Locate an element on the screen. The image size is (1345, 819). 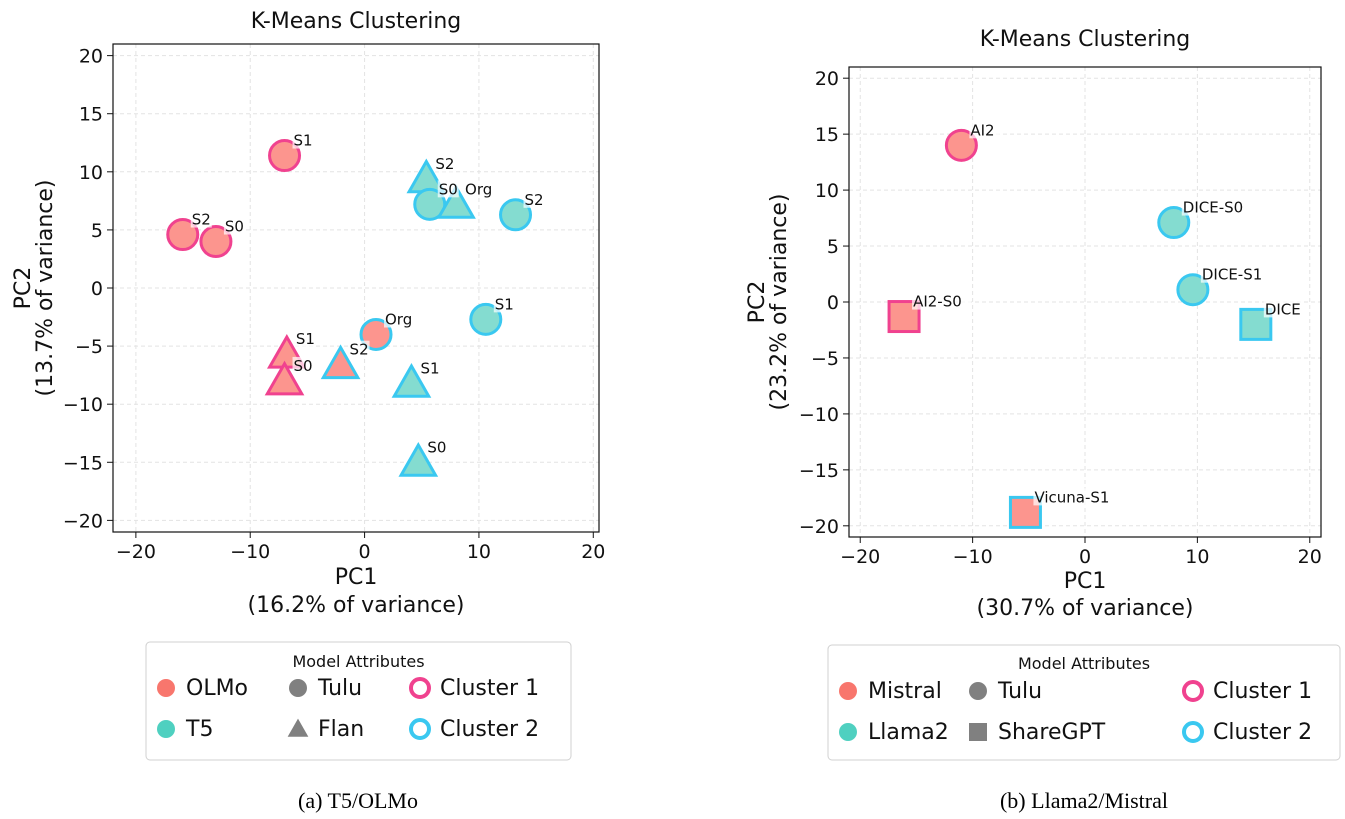
x-axis-label: PC1 is located at coordinates (356, 577).